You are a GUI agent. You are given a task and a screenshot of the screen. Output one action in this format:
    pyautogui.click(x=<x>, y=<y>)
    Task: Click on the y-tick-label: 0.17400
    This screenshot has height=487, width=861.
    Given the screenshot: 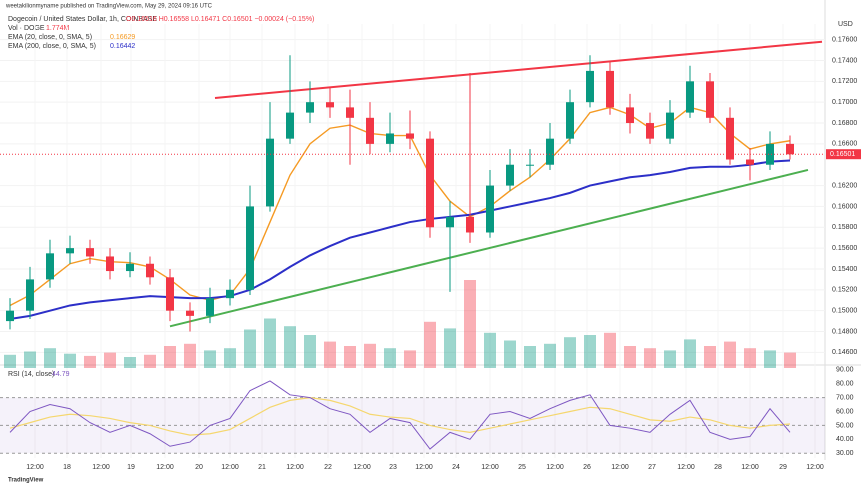 What is the action you would take?
    pyautogui.click(x=844, y=60)
    